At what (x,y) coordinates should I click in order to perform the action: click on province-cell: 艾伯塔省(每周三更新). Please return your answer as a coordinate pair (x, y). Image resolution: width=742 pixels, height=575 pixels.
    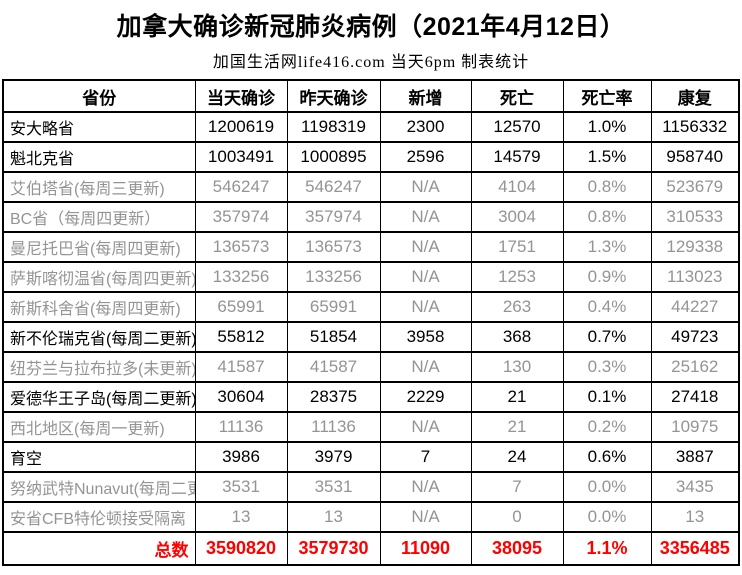
    Looking at the image, I should click on (99, 187).